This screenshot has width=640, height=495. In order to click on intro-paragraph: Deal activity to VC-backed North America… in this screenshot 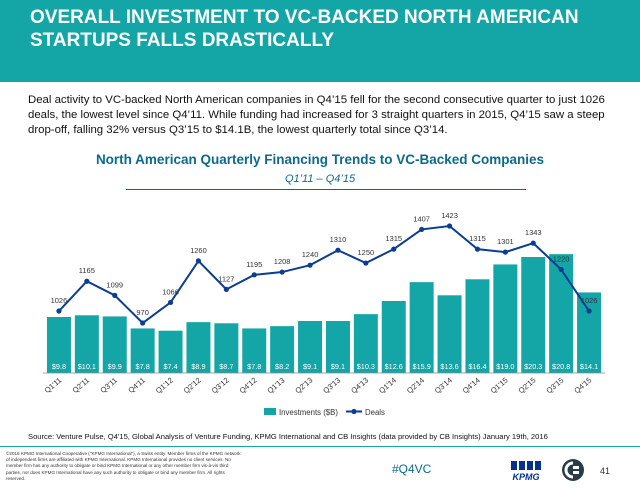, I will do `click(316, 115)`.